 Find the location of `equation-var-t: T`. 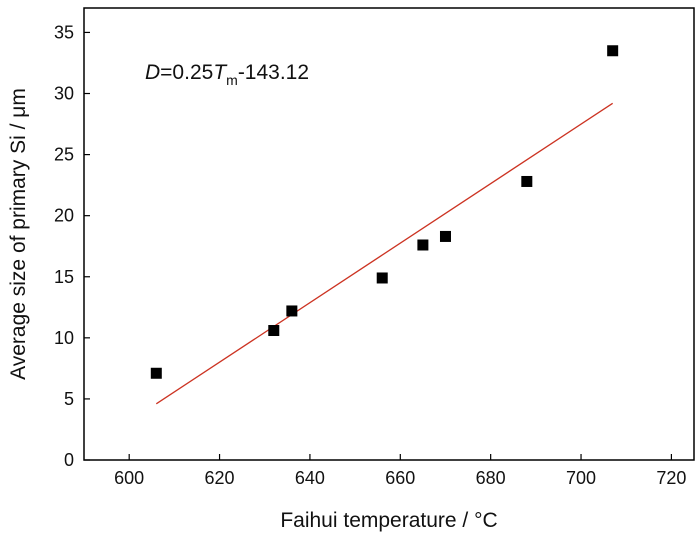

equation-var-t: T is located at coordinates (220, 72).